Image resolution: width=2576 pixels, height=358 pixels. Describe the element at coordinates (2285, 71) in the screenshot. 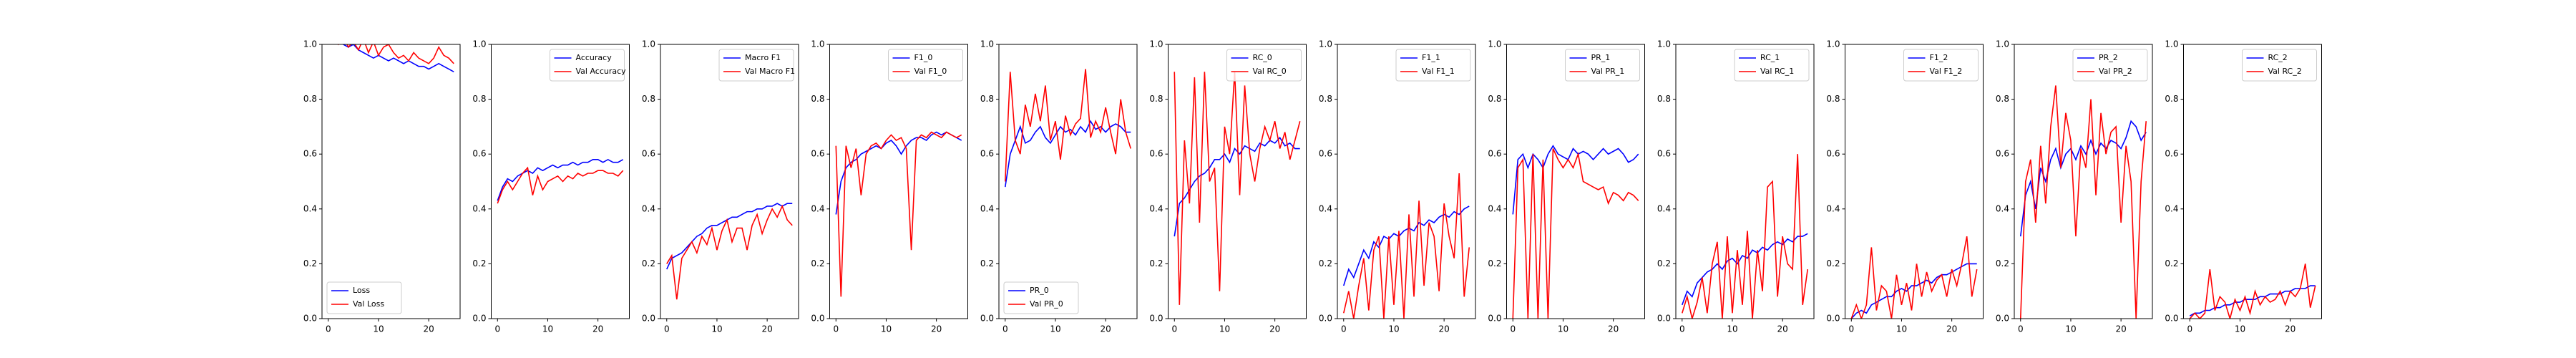

I see `legend-label: Val RC_2` at that location.